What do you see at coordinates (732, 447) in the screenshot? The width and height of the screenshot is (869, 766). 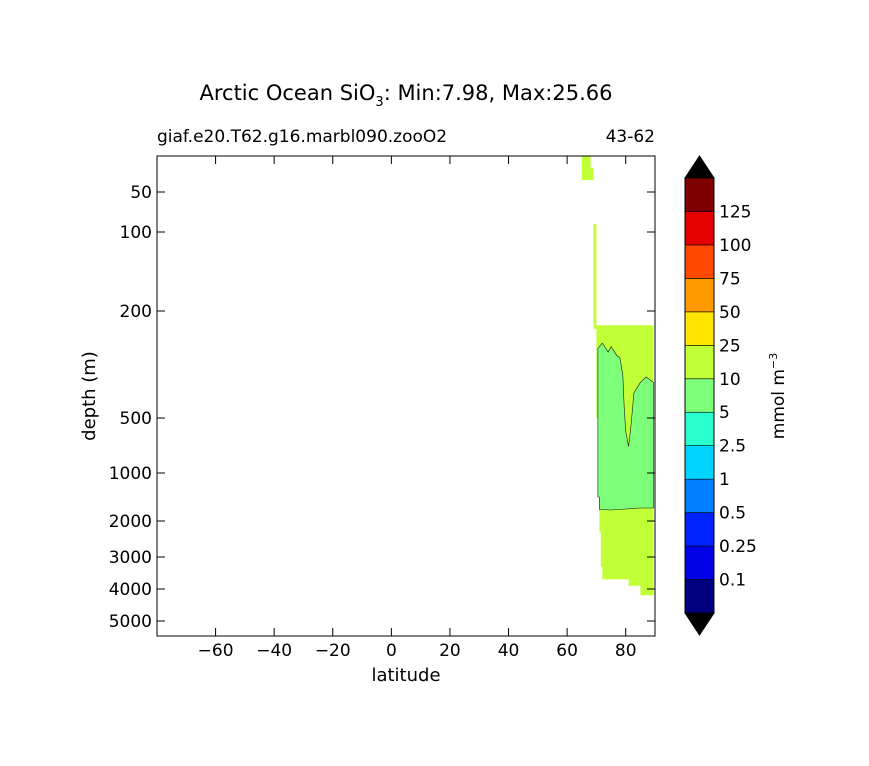 I see `colorbar-tick-label: 2.5` at bounding box center [732, 447].